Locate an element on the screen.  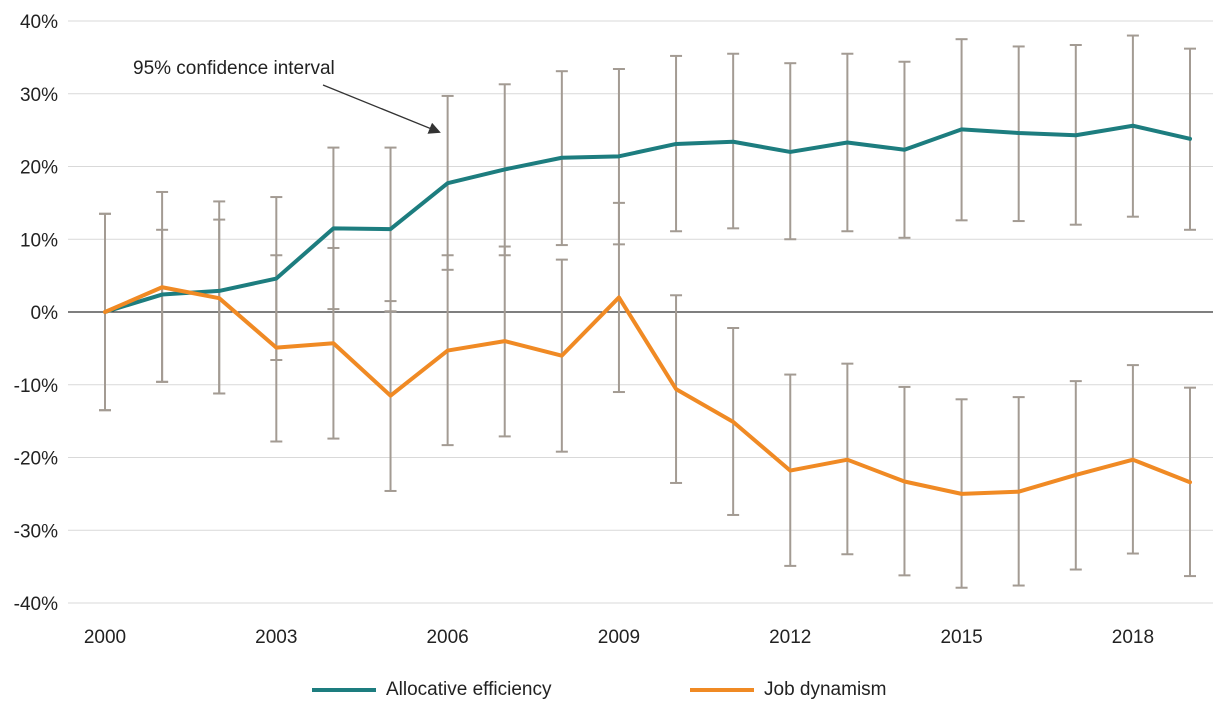
y-tick-label: 30% is located at coordinates (39, 95).